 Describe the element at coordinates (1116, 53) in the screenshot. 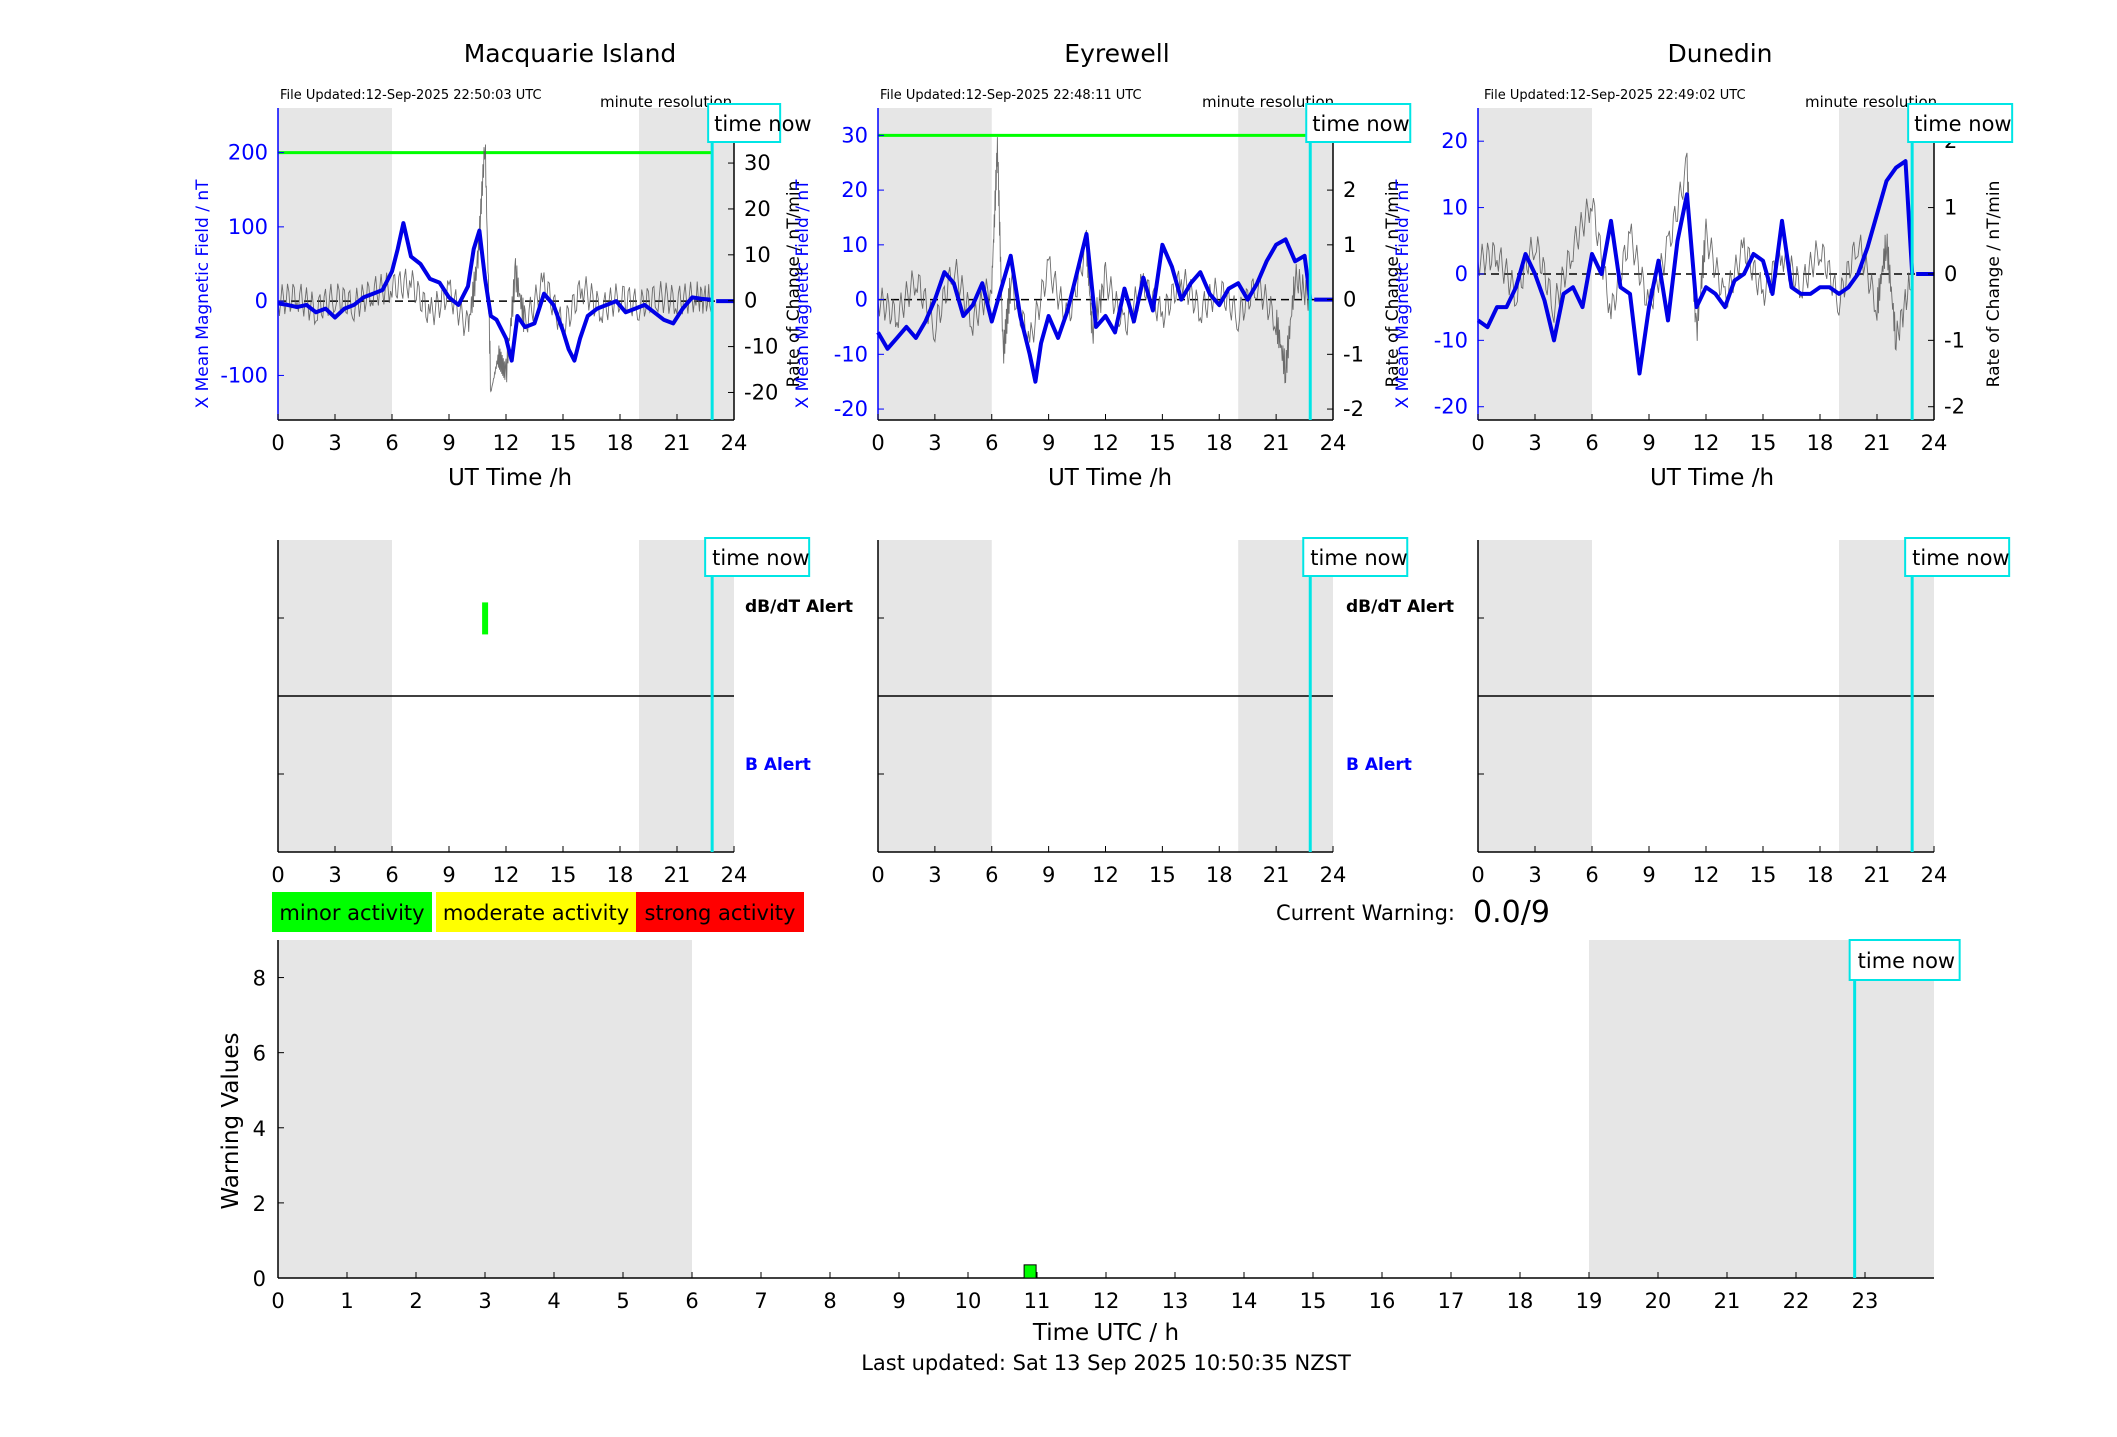

I see `station-title: Eyrewell` at that location.